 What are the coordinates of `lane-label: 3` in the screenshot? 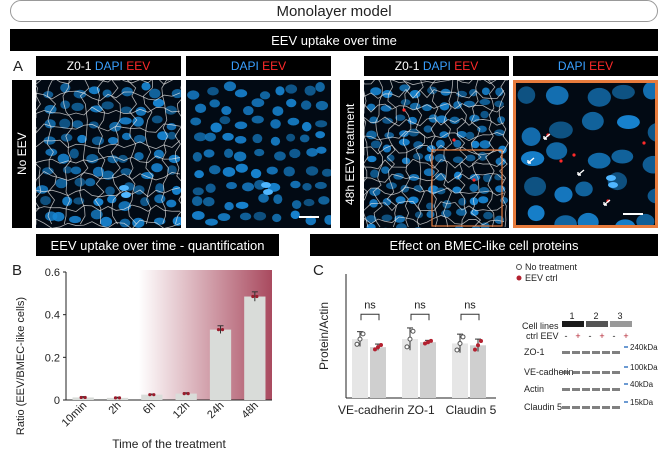 It's located at (619, 316).